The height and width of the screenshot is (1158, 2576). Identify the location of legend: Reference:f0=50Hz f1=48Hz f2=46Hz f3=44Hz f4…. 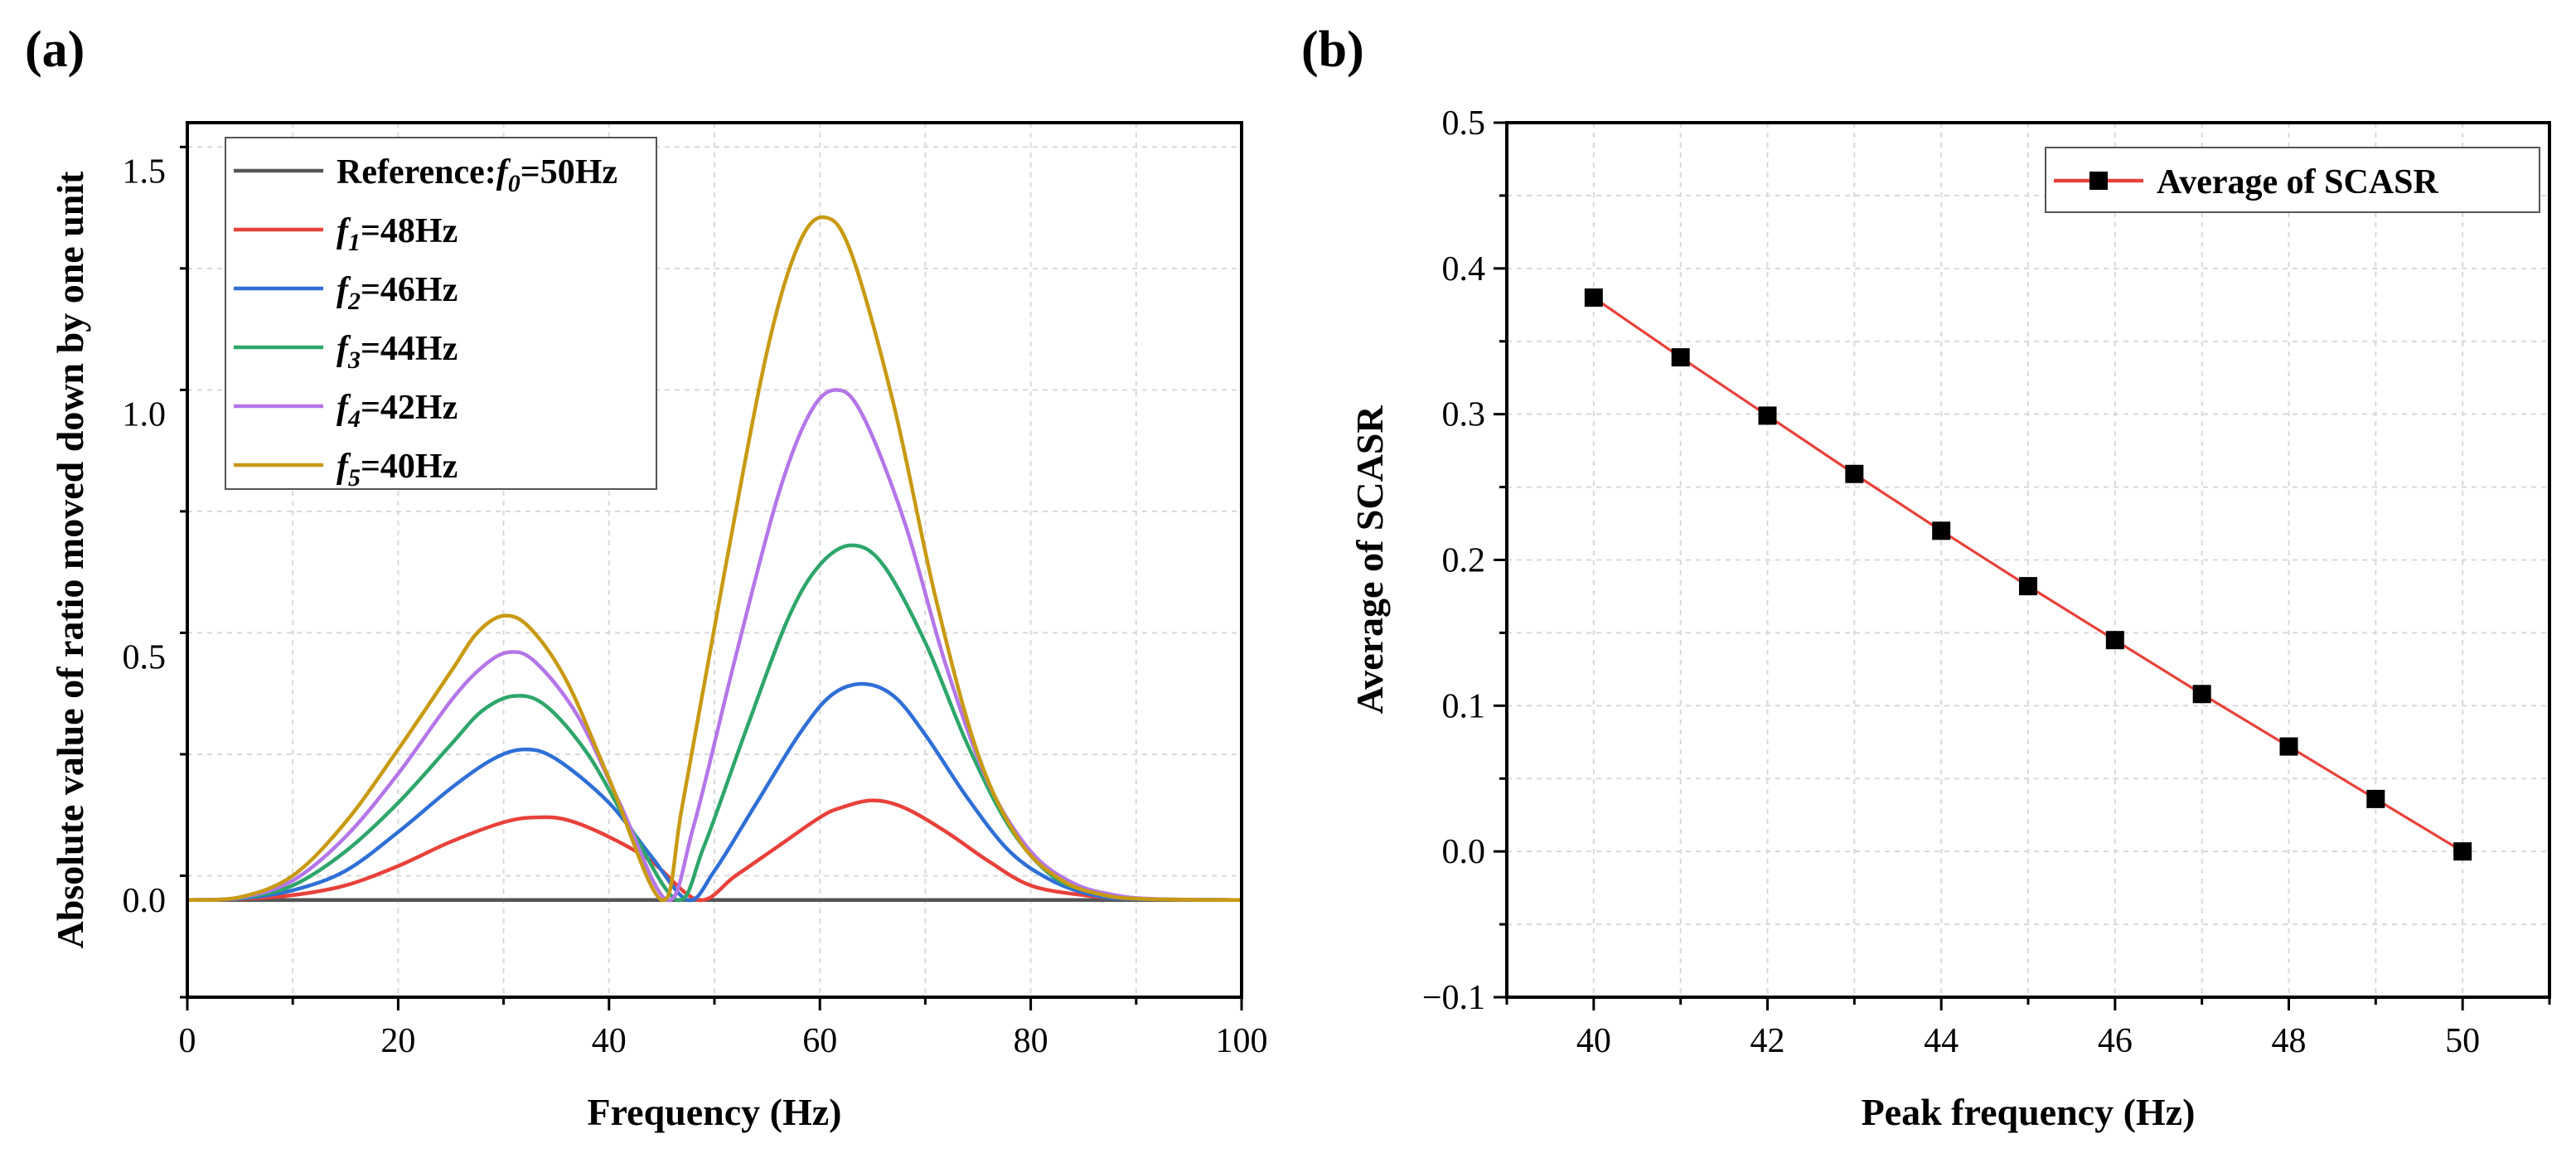
(441, 314).